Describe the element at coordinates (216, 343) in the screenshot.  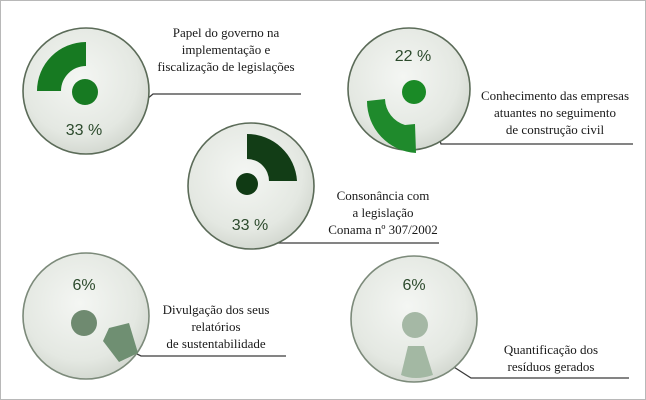
I see `label-line: de sustentabilidade` at that location.